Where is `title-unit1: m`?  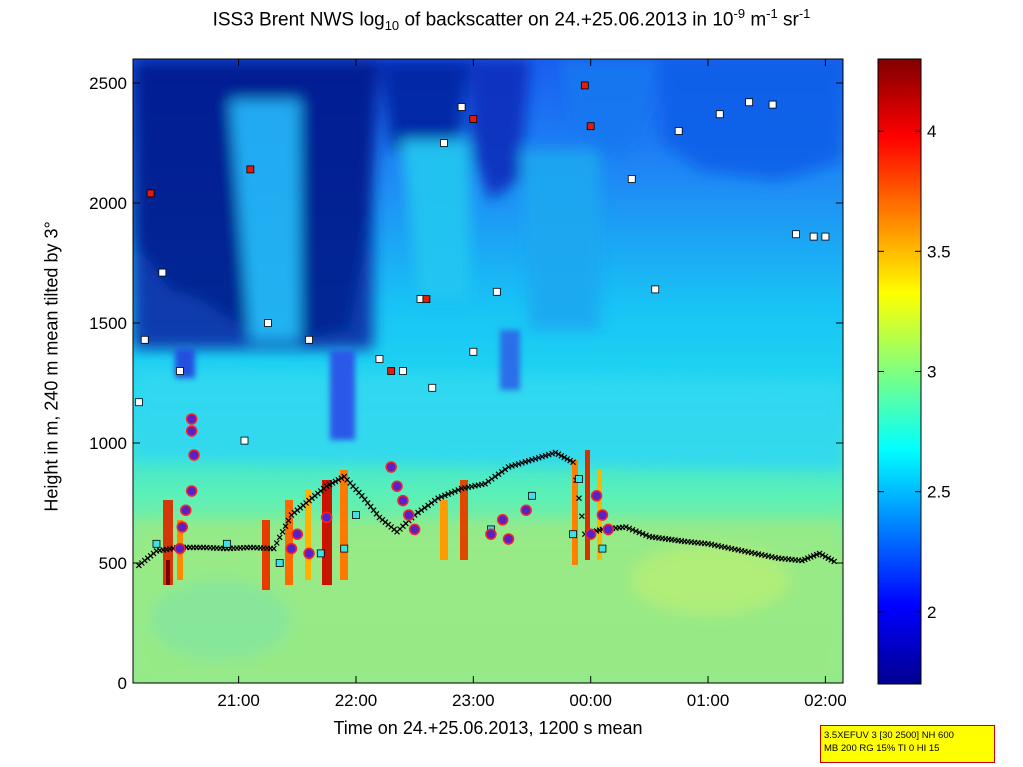
title-unit1: m is located at coordinates (756, 20).